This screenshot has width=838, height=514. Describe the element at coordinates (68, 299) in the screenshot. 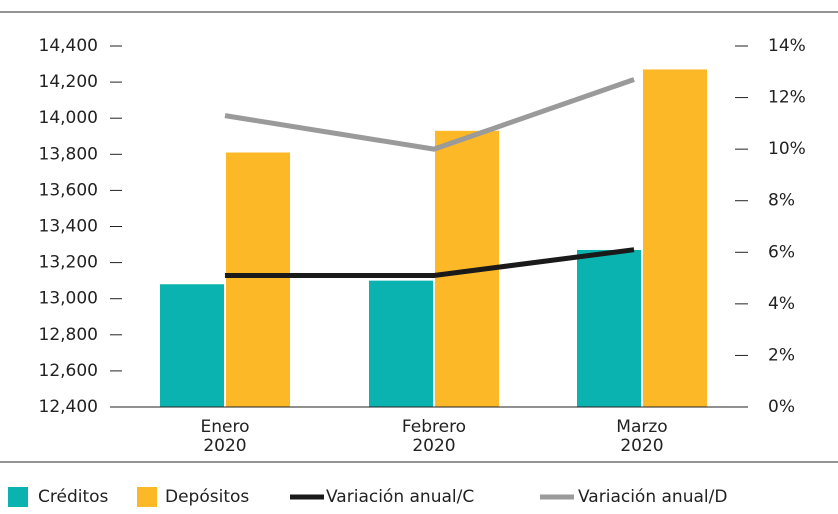

I see `y-tick-label: 13,000` at that location.